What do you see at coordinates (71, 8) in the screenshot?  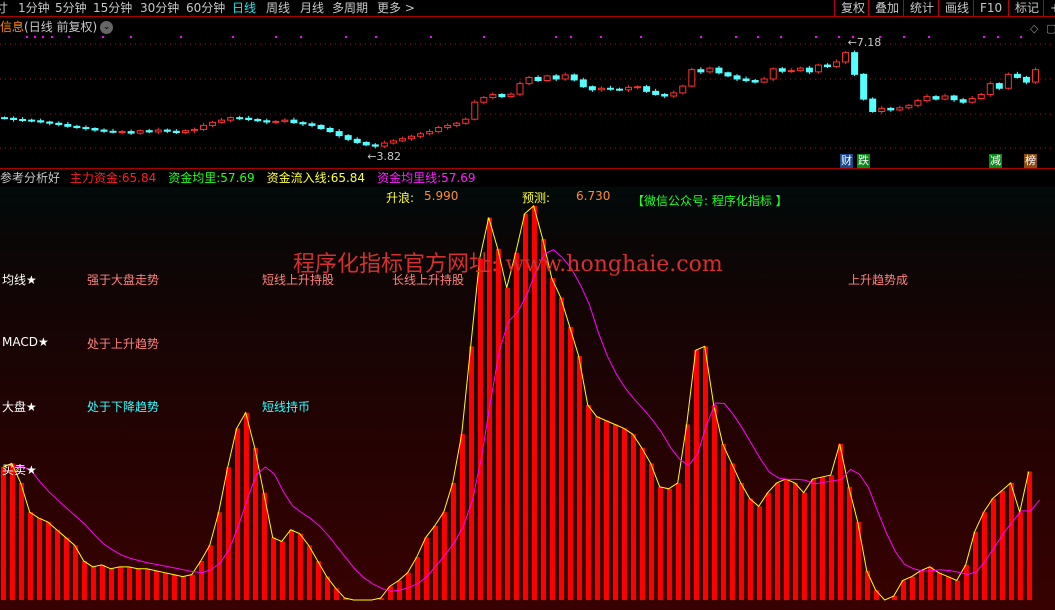 I see `menu-item-period: 5分钟` at bounding box center [71, 8].